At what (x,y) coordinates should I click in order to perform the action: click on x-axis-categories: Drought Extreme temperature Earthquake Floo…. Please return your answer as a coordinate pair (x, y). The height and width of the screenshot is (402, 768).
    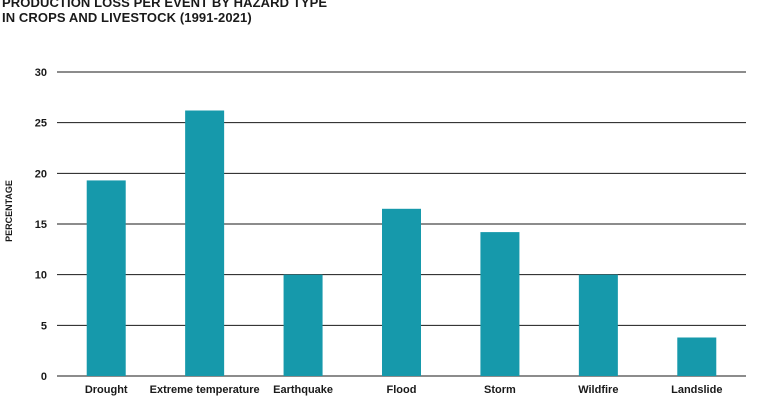
    Looking at the image, I should click on (404, 390).